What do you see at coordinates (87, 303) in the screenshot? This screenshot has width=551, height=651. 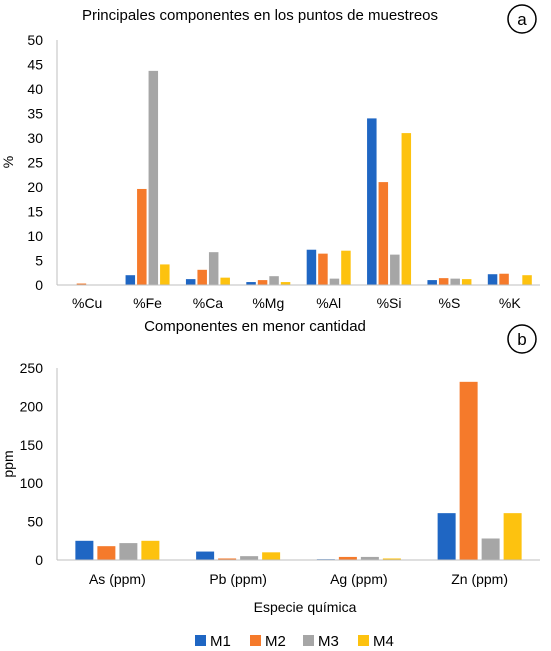 I see `chart-a-category-label: %Cu` at bounding box center [87, 303].